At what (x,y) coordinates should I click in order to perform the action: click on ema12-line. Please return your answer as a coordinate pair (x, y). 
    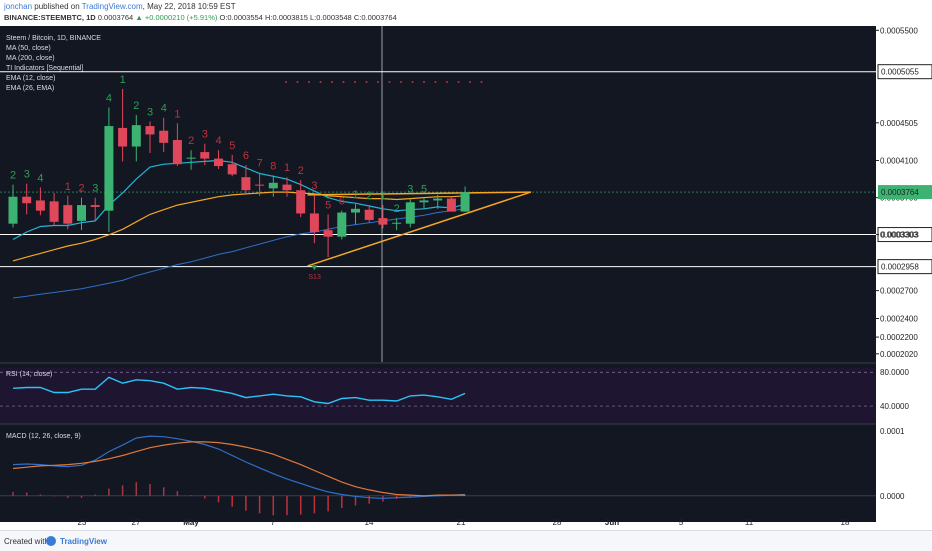
    Looking at the image, I should click on (239, 200).